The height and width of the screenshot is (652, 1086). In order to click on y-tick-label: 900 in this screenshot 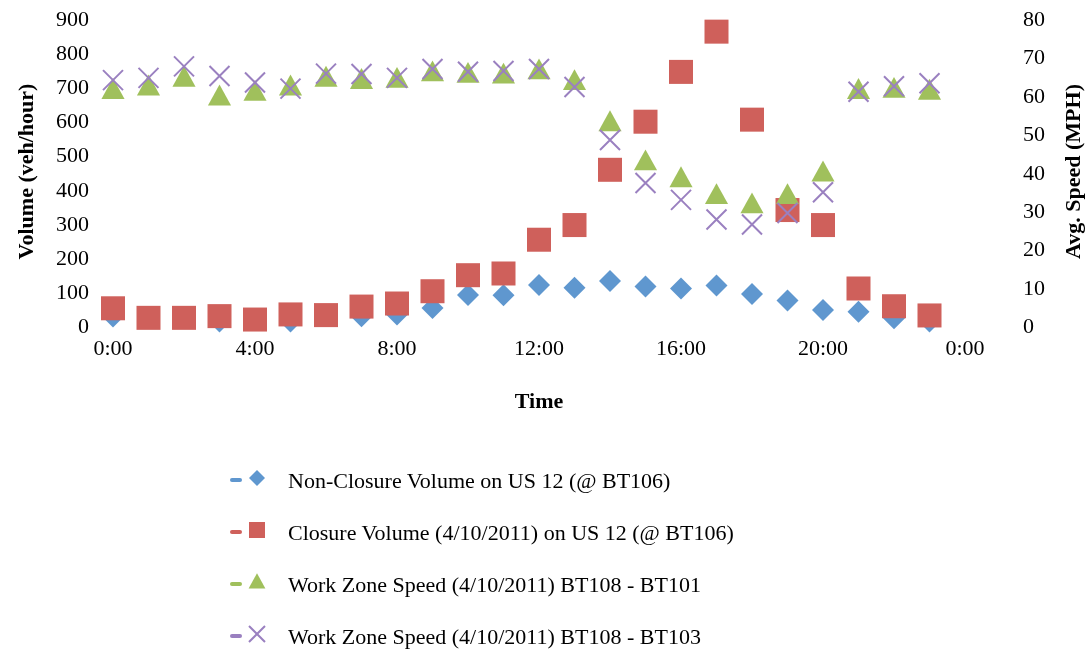, I will do `click(72, 18)`.